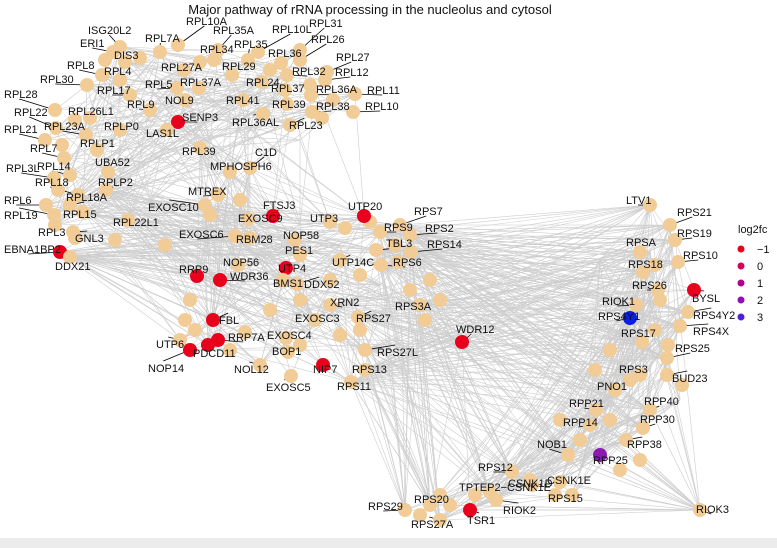 This screenshot has width=777, height=548. Describe the element at coordinates (340, 260) in the screenshot. I see `node-utp14c` at that location.